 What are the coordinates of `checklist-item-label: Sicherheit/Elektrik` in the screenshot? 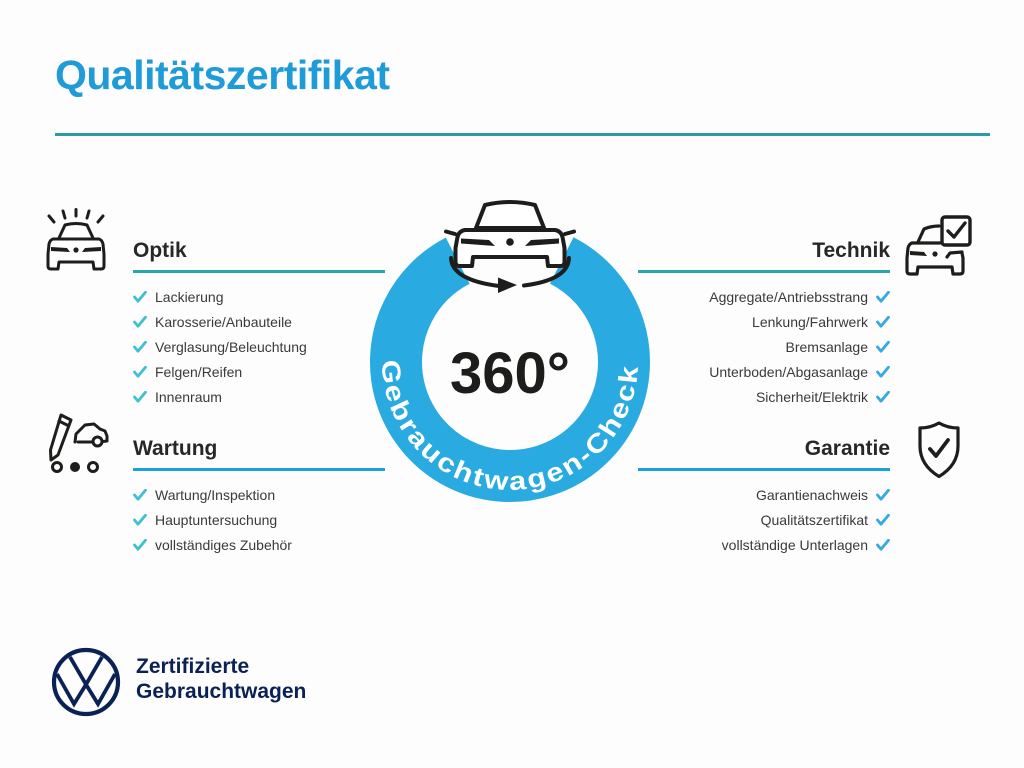 It's located at (811, 396).